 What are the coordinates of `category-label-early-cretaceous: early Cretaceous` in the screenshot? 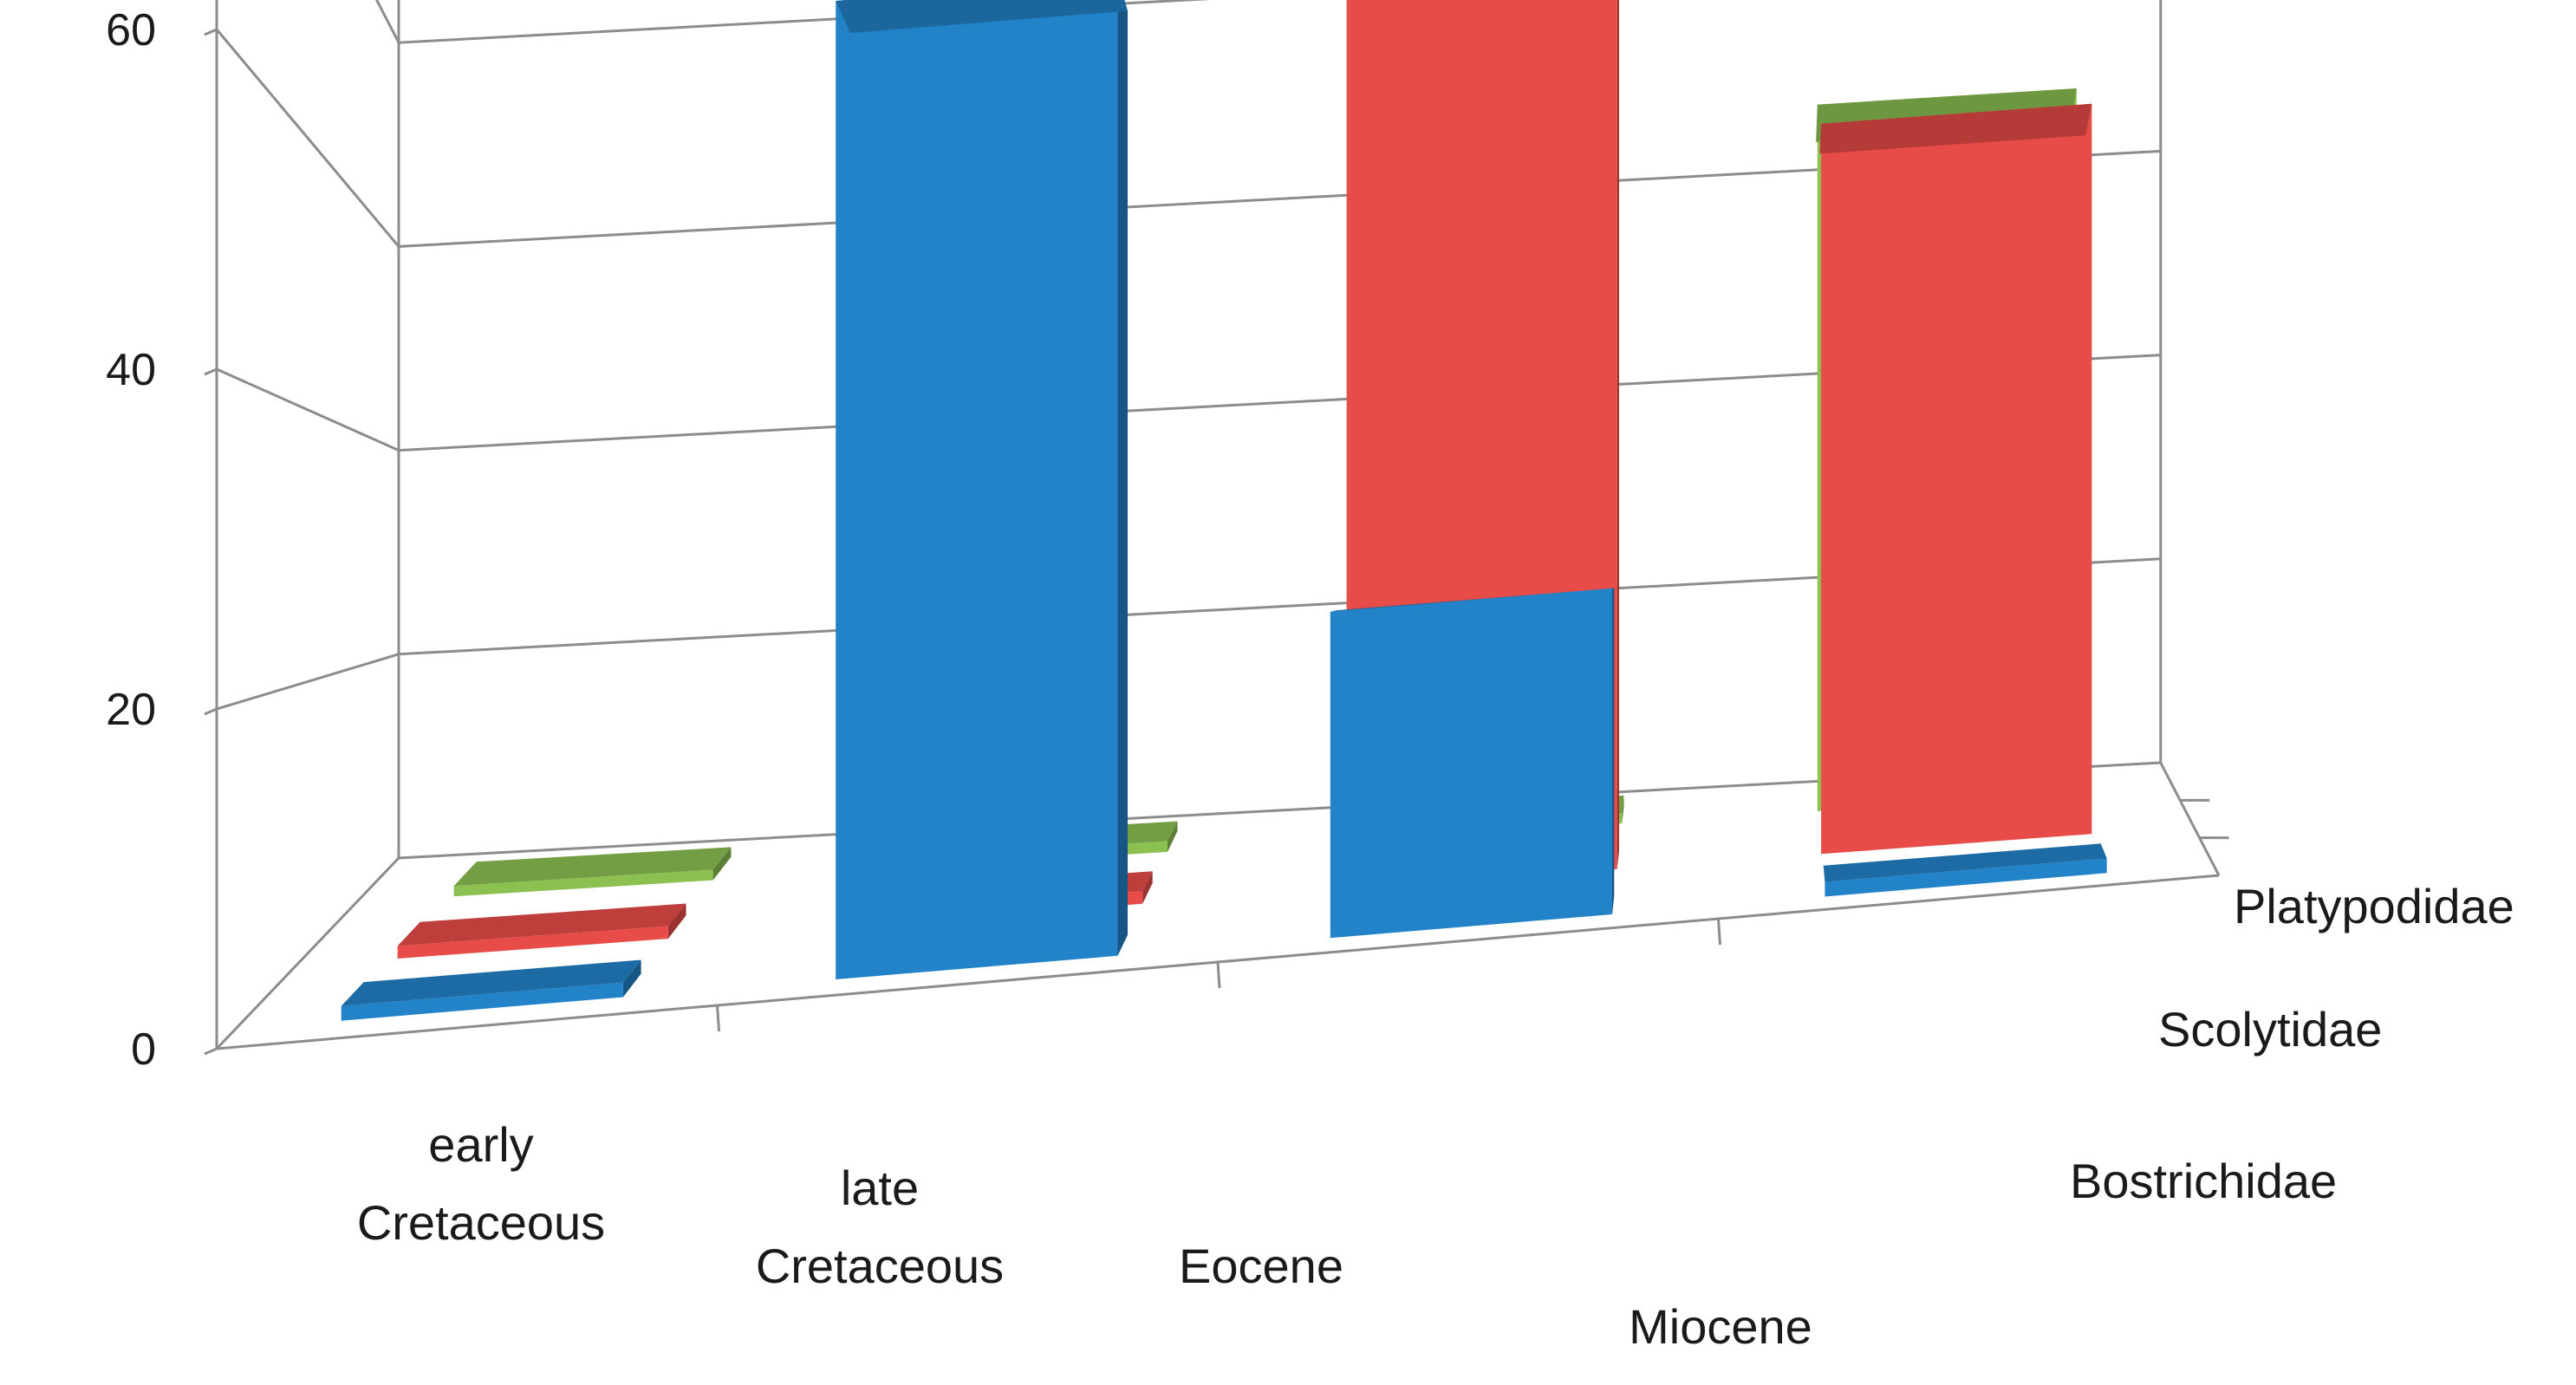 It's located at (481, 1183).